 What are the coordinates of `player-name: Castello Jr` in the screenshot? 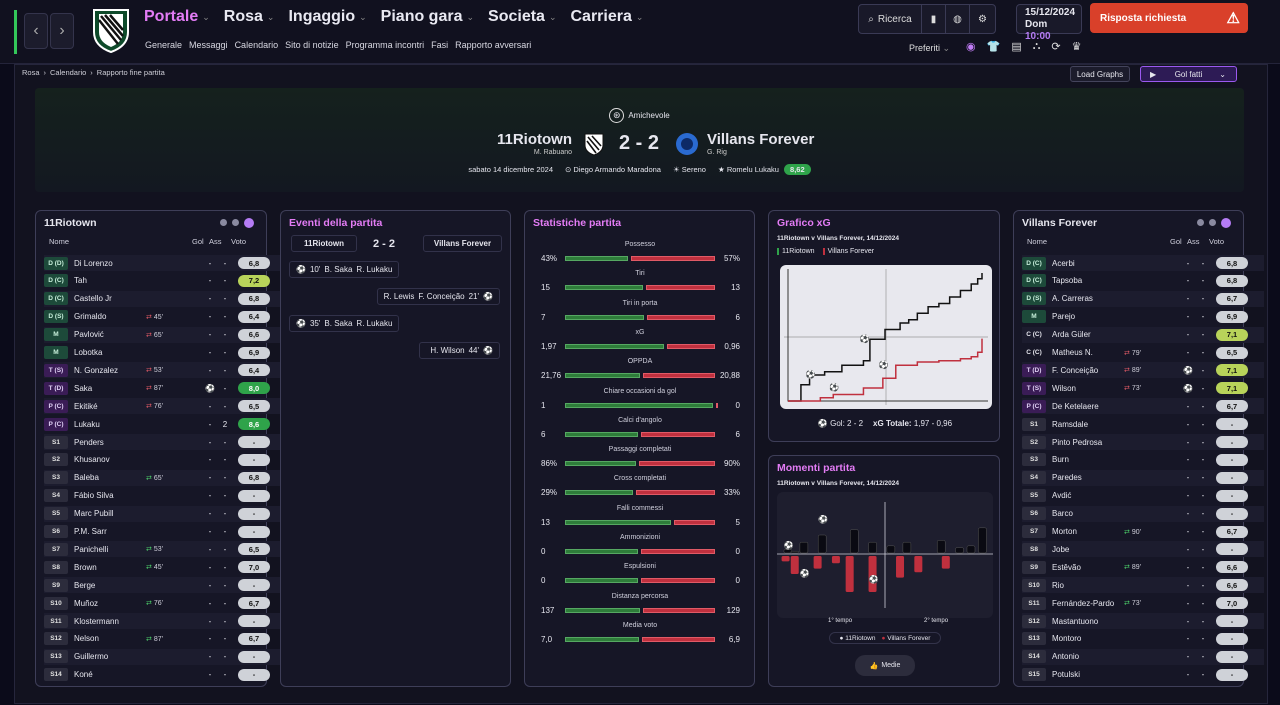 It's located at (93, 299).